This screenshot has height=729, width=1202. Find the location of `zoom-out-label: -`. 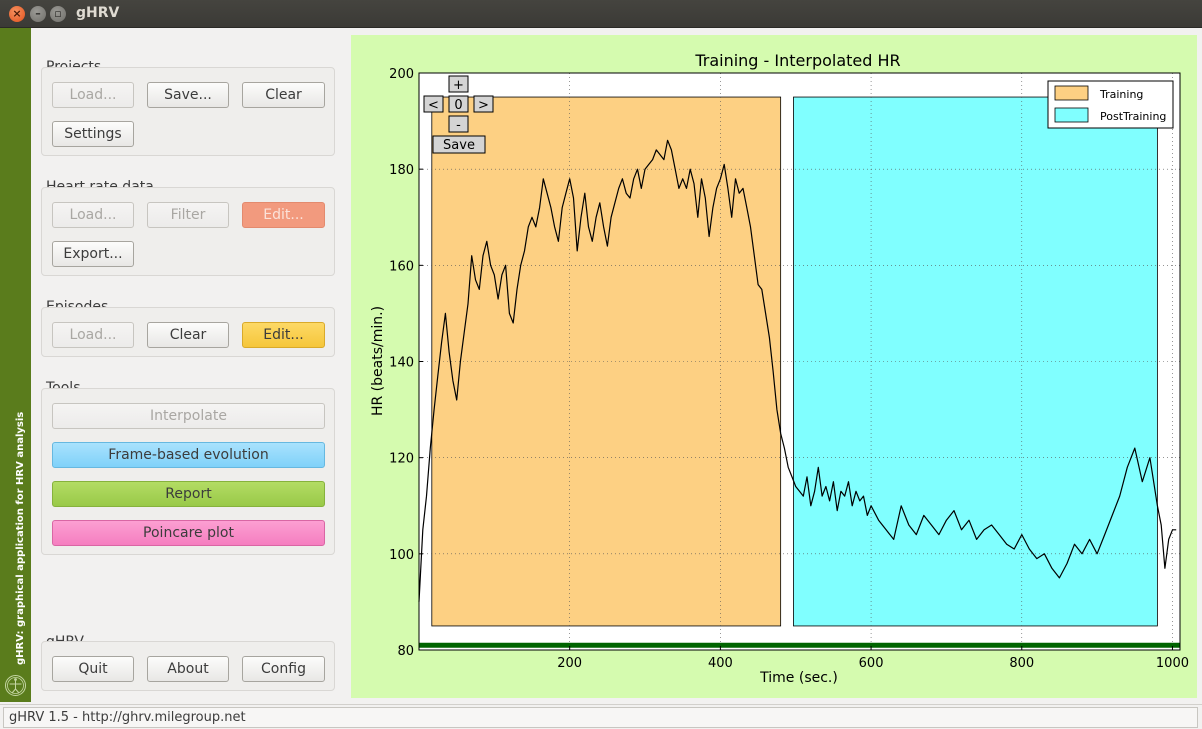

zoom-out-label: - is located at coordinates (458, 125).